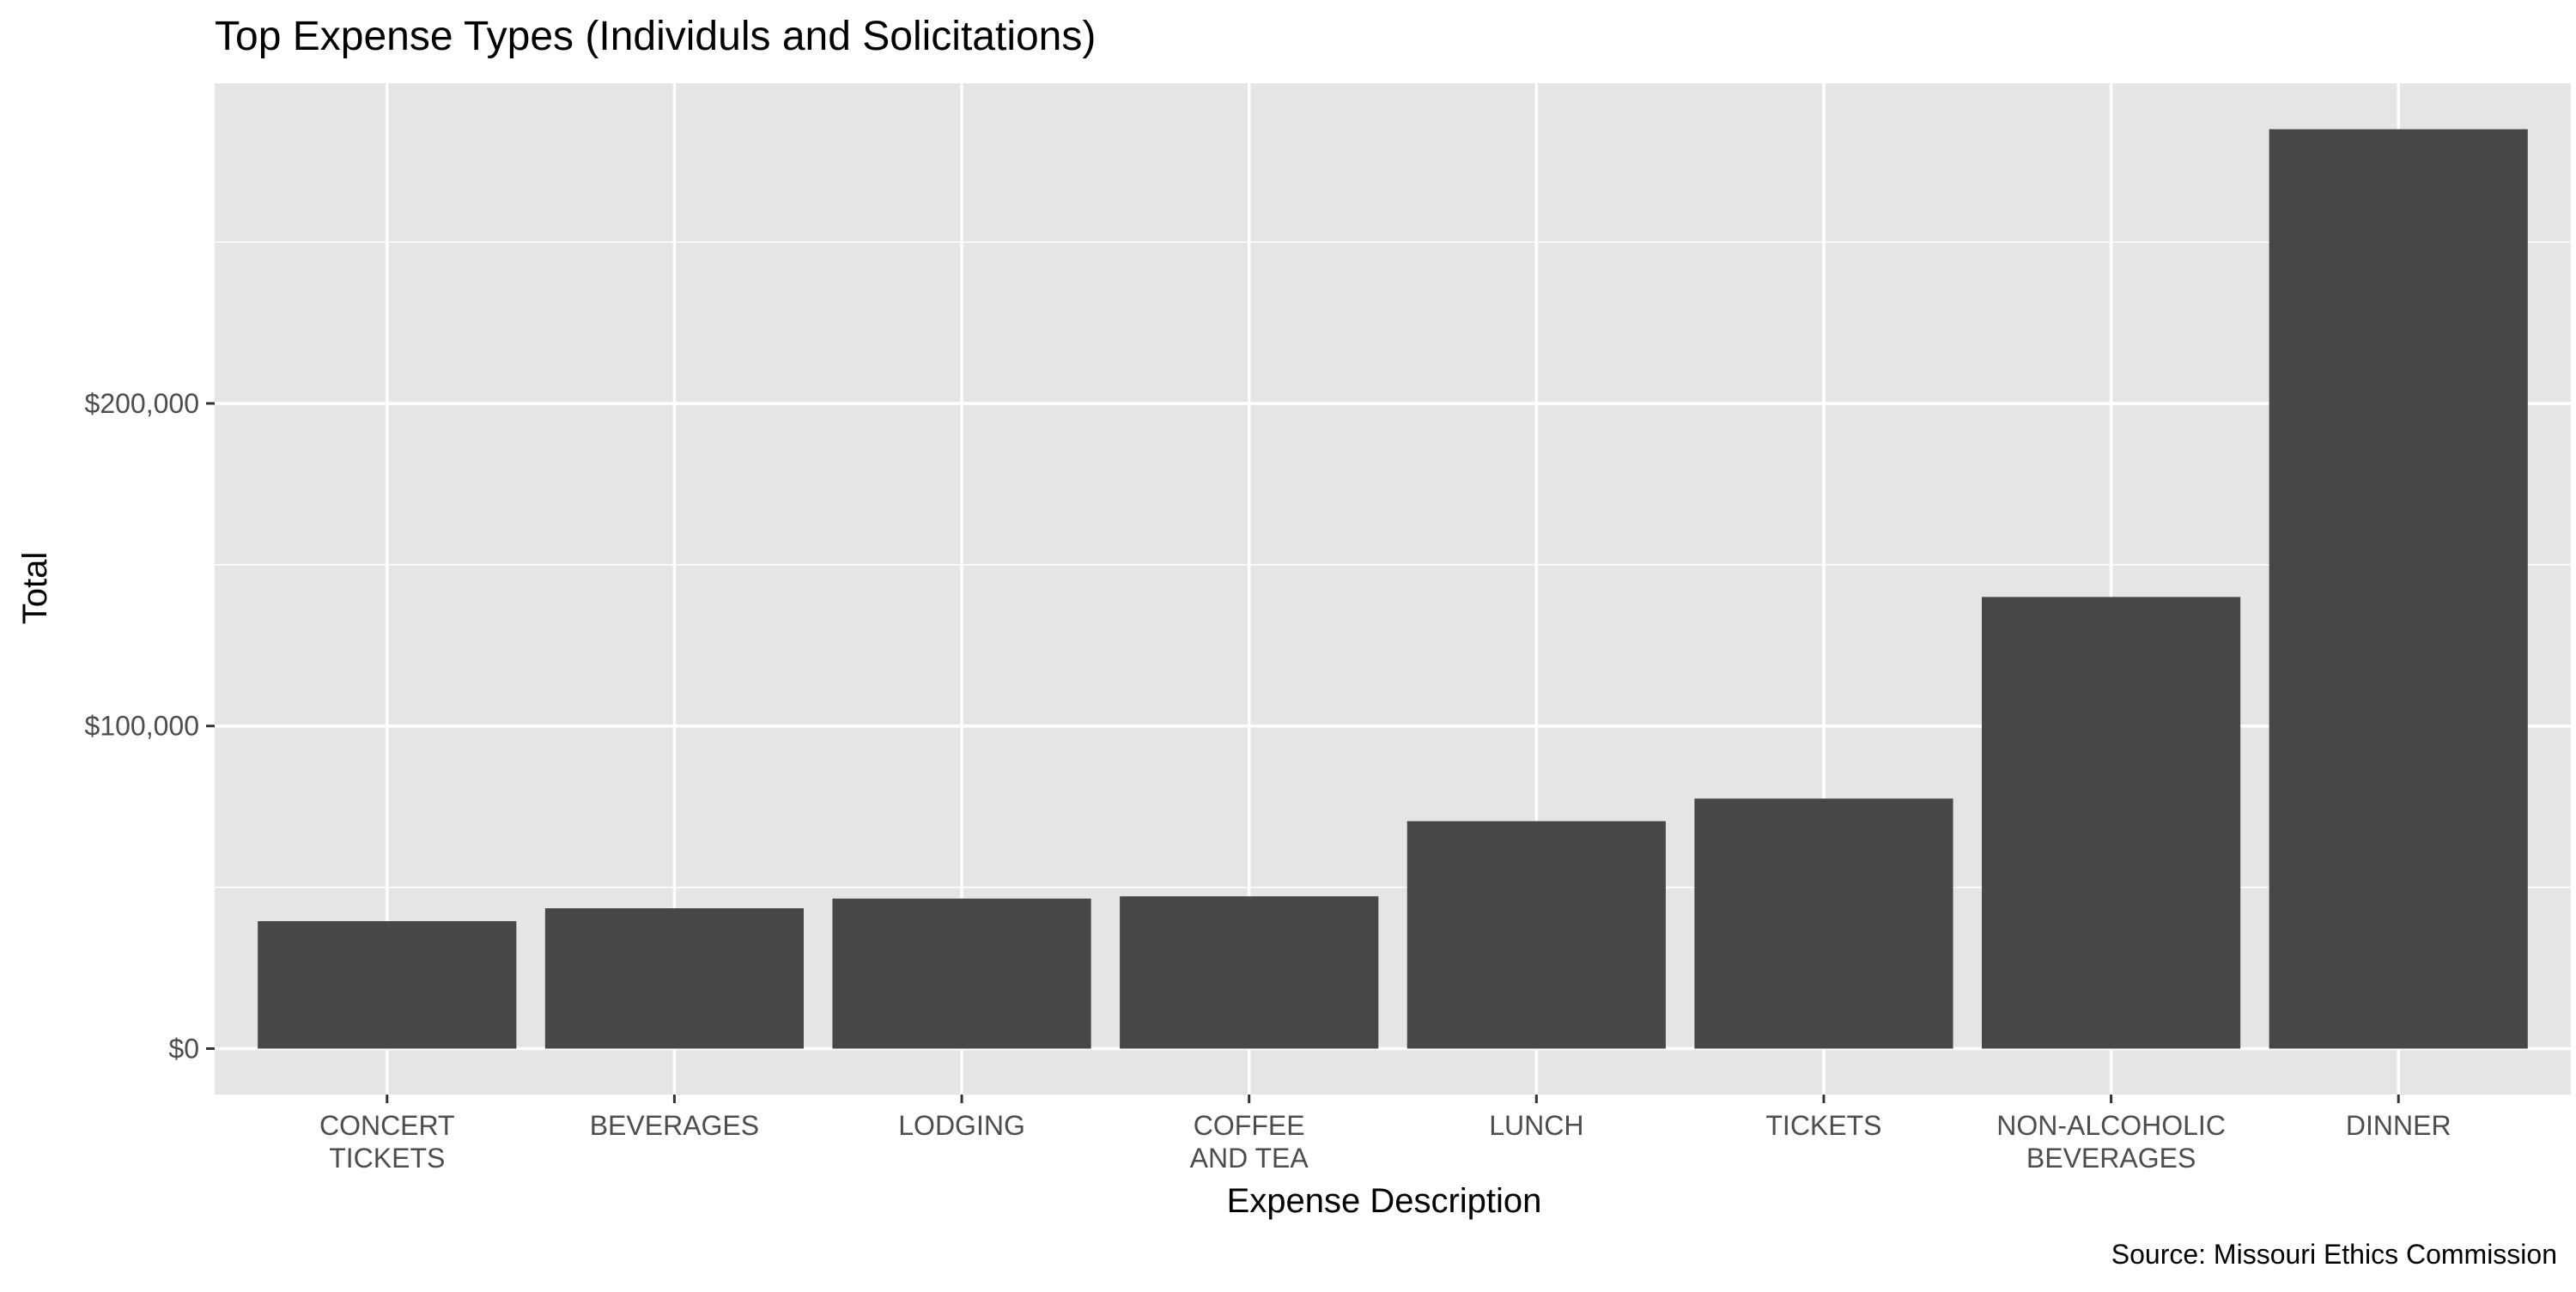 The image size is (2576, 1292). What do you see at coordinates (1250, 1158) in the screenshot?
I see `x-tick-label-line: AND TEA` at bounding box center [1250, 1158].